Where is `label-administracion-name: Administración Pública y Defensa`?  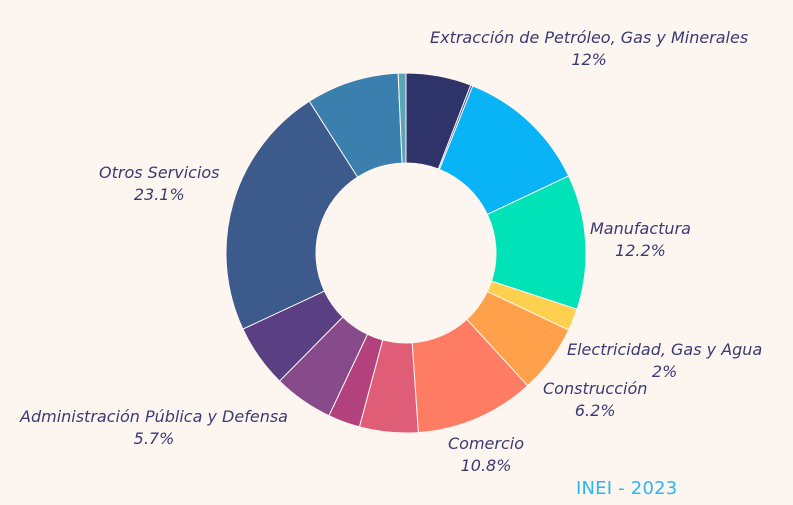
label-administracion-name: Administración Pública y Defensa is located at coordinates (154, 416).